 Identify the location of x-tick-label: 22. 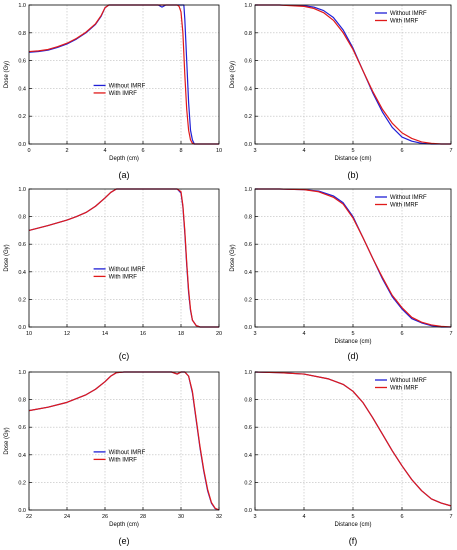
(29, 517).